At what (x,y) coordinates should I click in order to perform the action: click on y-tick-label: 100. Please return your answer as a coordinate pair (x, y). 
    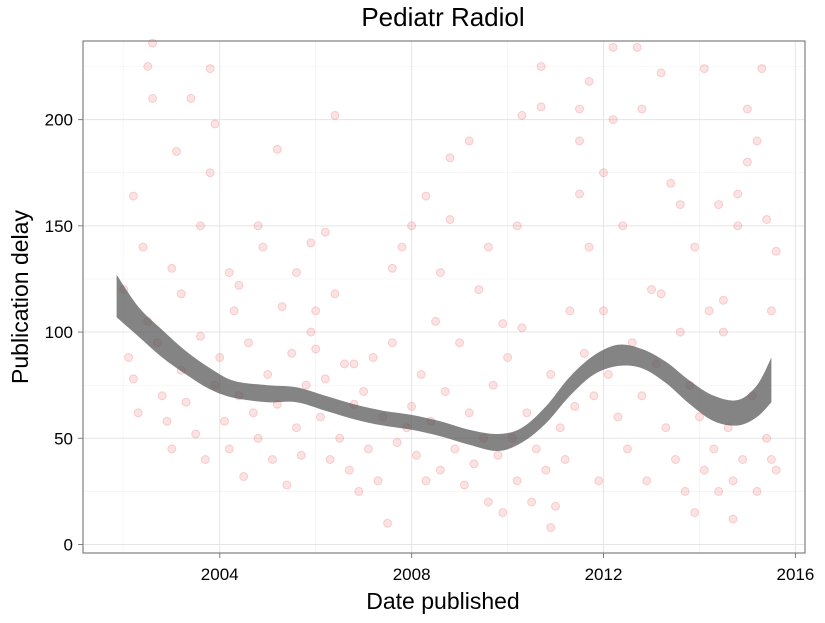
    Looking at the image, I should click on (59, 332).